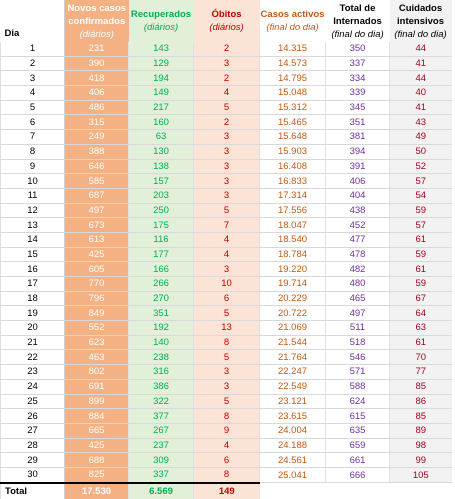 Image resolution: width=455 pixels, height=499 pixels. Describe the element at coordinates (96, 460) in the screenshot. I see `cell-new-cases: 688` at that location.